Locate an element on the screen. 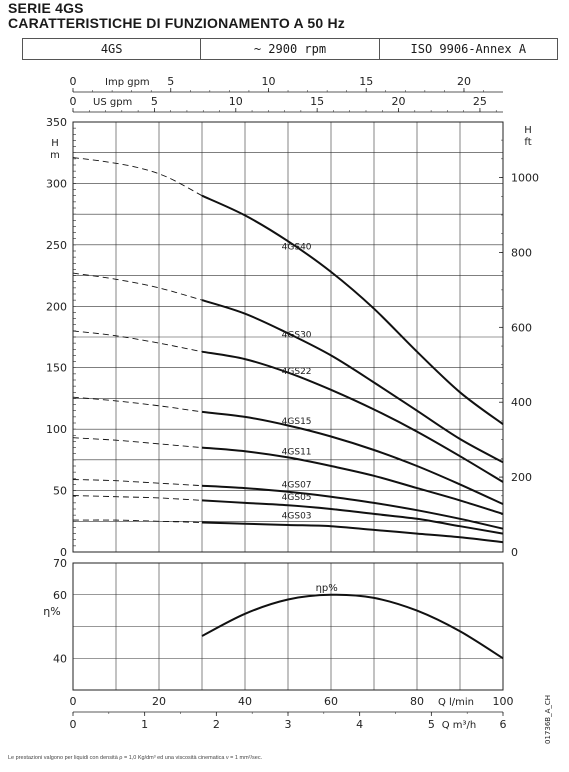  curve-4gs11 is located at coordinates (352, 480).